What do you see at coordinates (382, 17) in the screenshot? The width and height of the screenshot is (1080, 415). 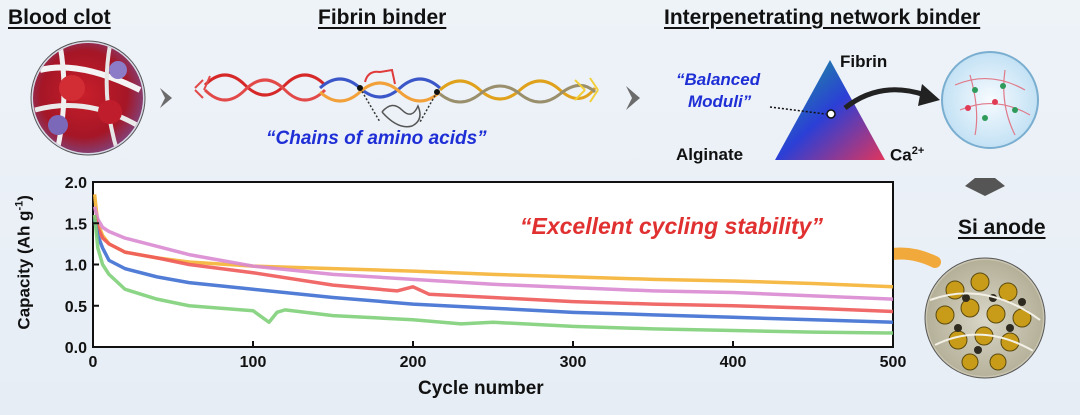 I see `fibrin-binder-title: Fibrin binder` at bounding box center [382, 17].